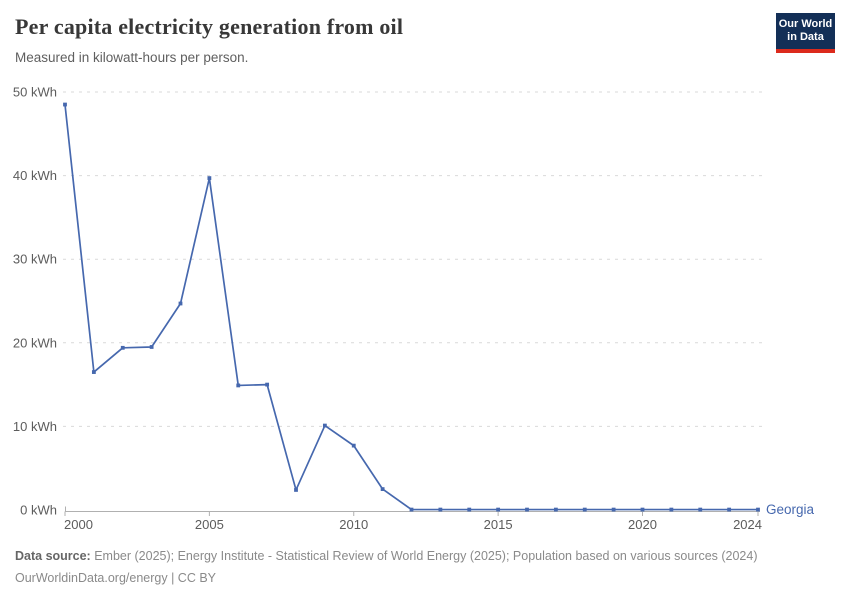 This screenshot has width=850, height=600. I want to click on x-axis-tick-label: 2010, so click(353, 524).